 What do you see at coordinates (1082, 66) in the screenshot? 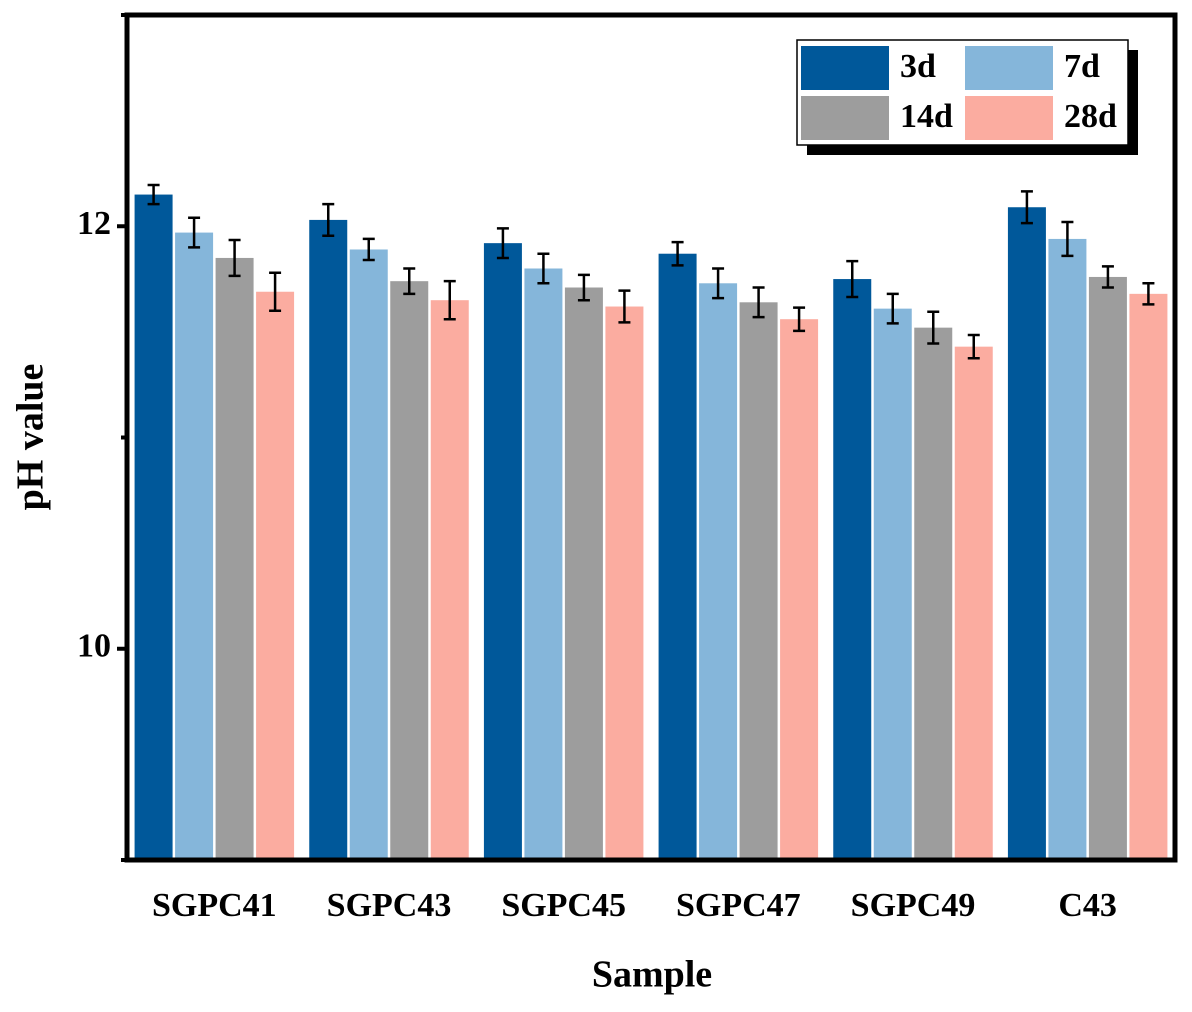
I see `legend-label: 7d` at bounding box center [1082, 66].